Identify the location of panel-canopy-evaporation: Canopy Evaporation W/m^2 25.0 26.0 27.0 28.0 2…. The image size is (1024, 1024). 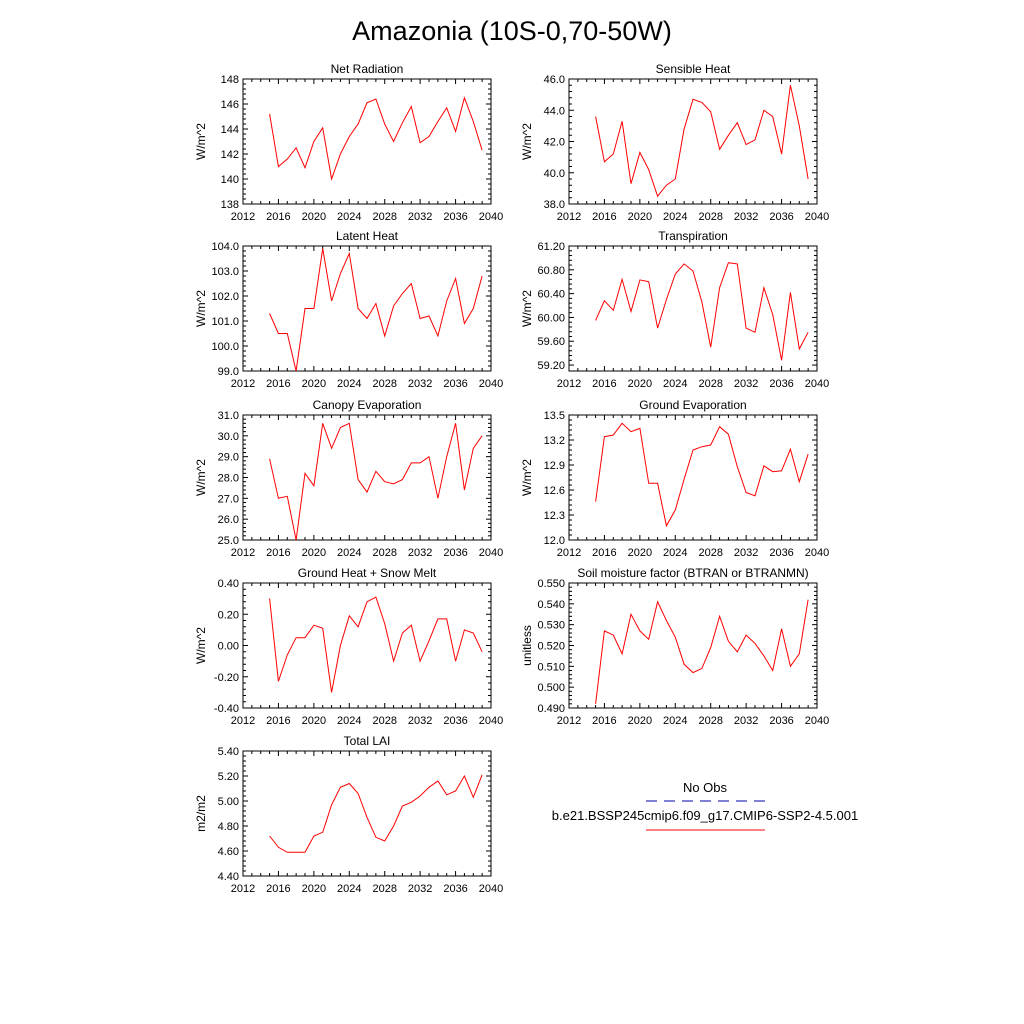
(348, 478).